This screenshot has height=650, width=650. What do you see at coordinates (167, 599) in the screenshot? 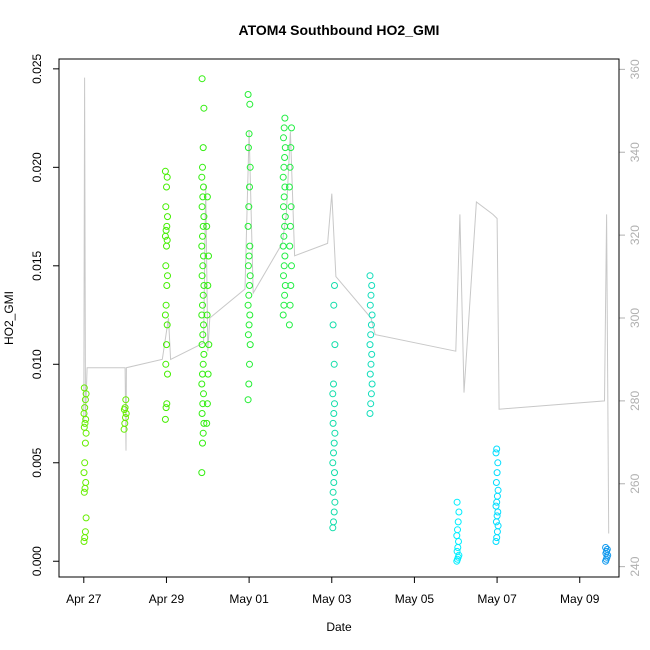
I see `x-tick-label: Apr 29` at bounding box center [167, 599].